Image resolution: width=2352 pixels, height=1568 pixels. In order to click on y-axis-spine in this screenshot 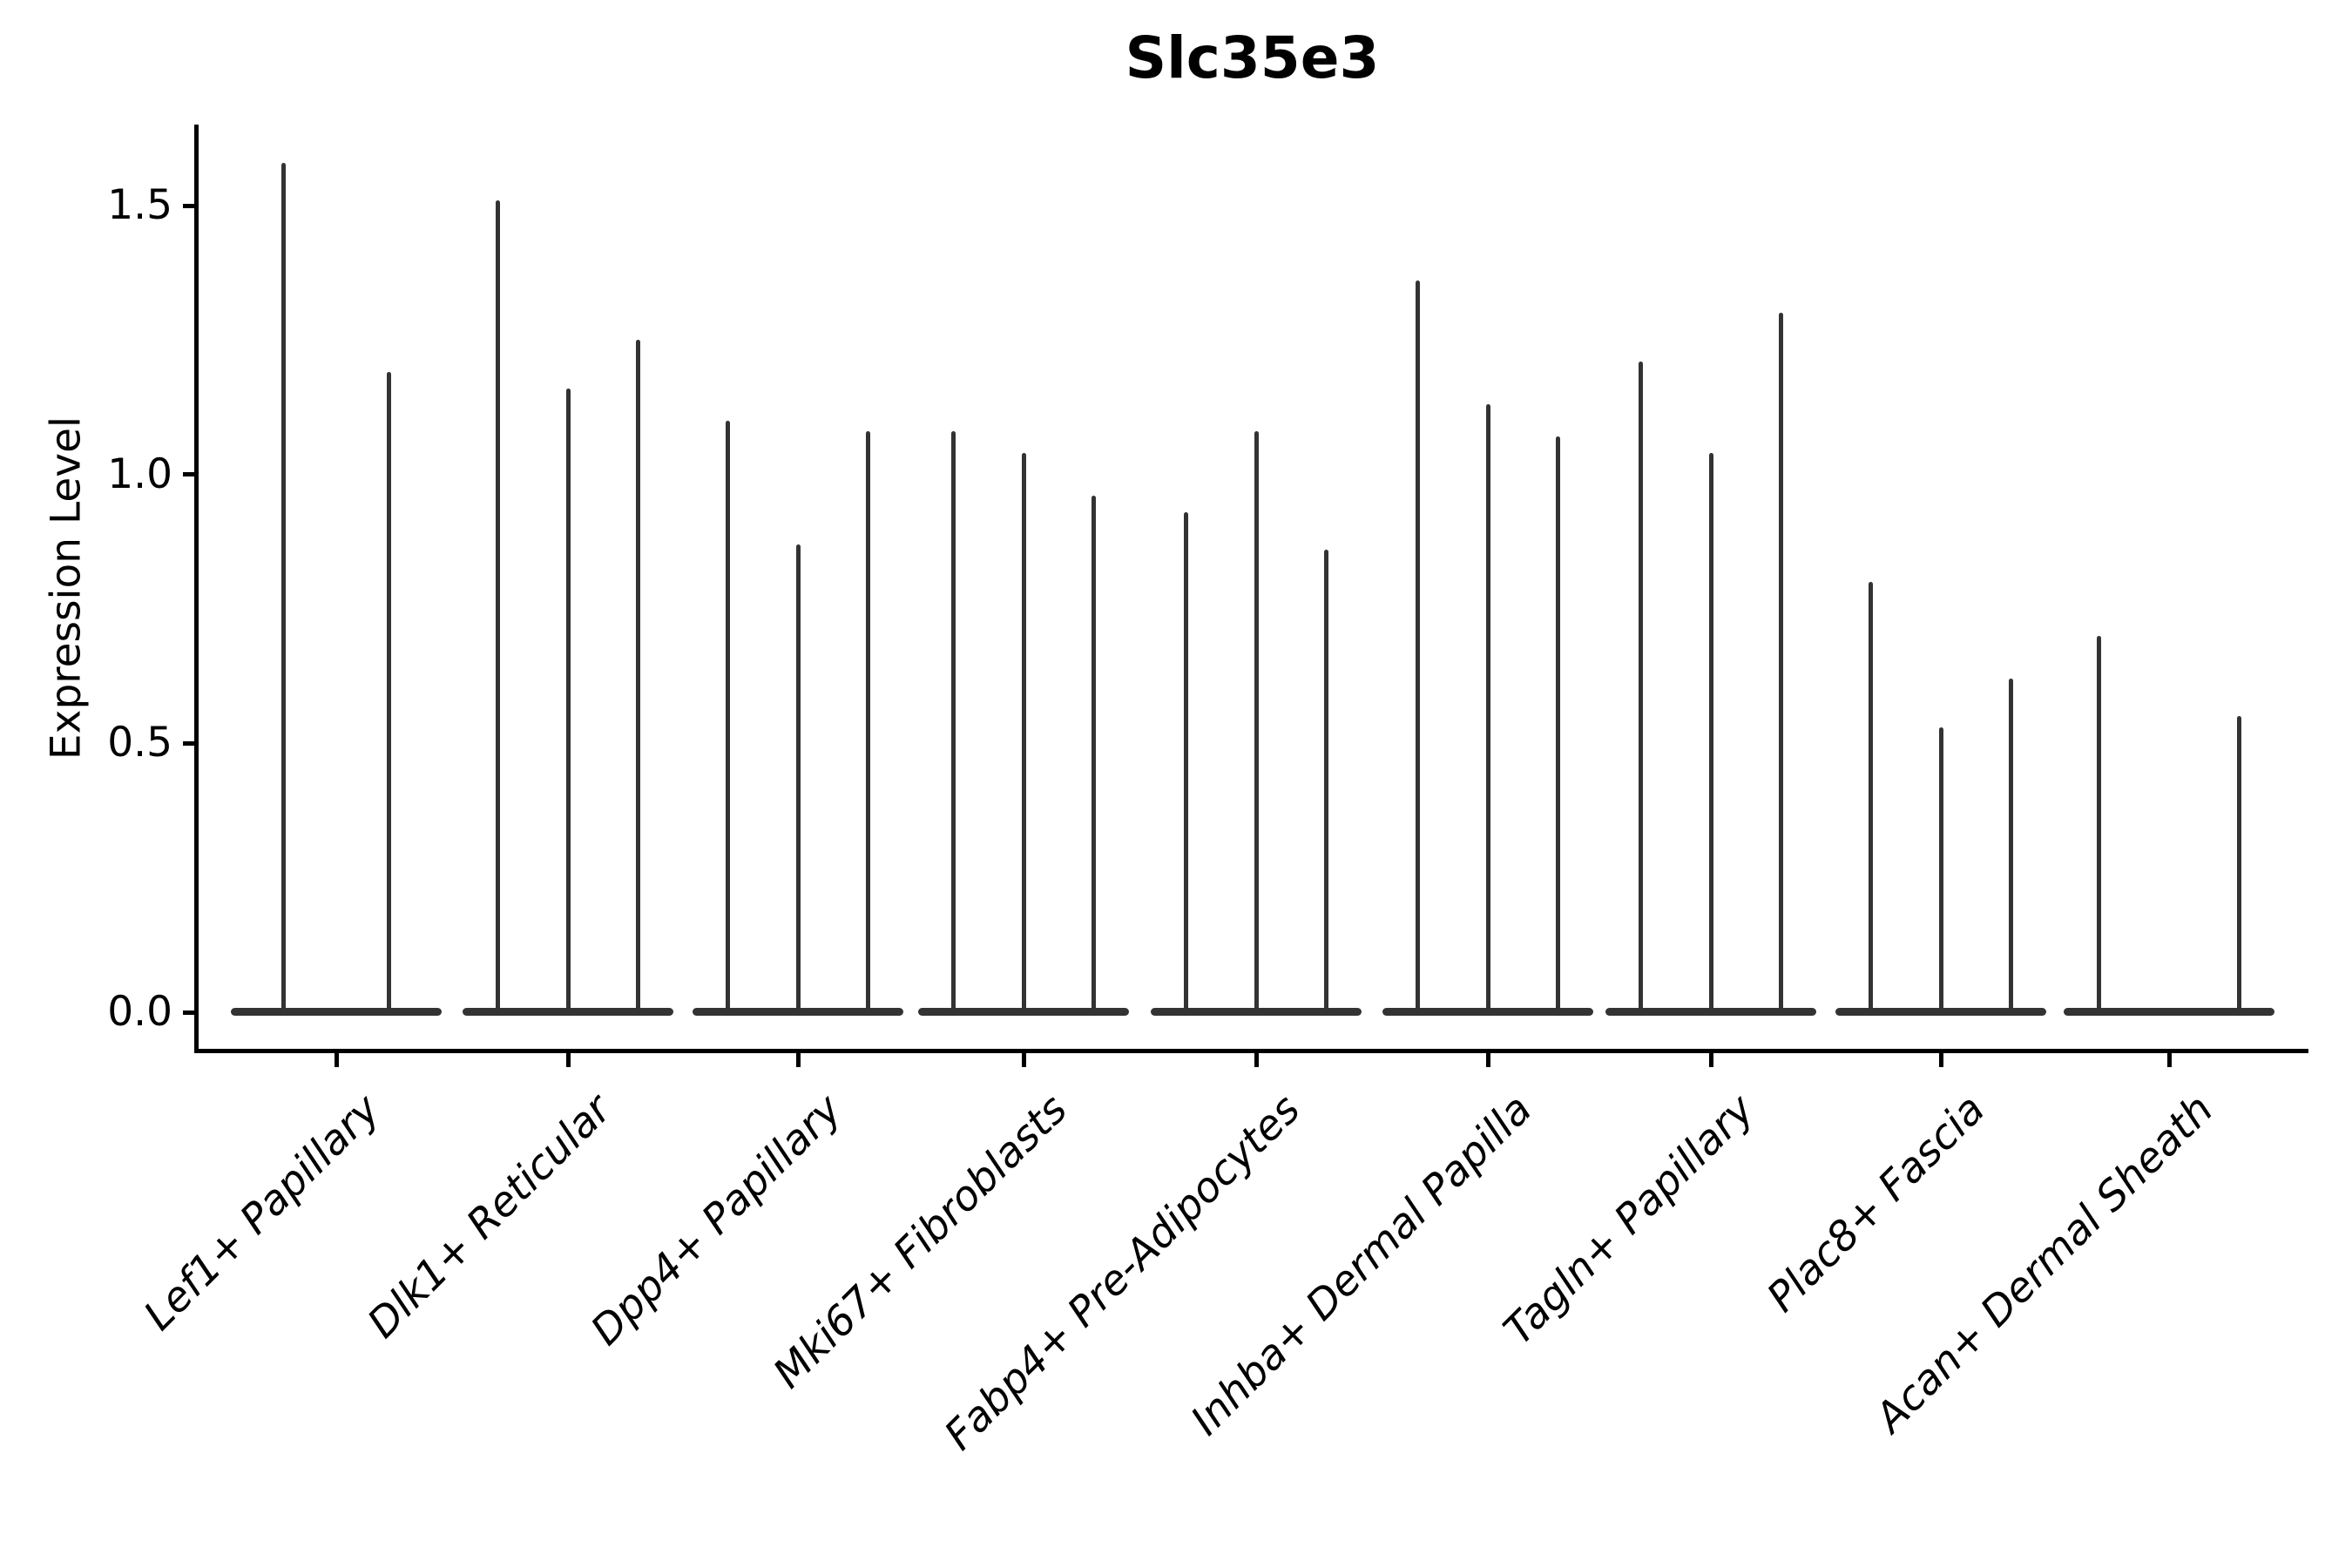, I will do `click(196, 588)`.